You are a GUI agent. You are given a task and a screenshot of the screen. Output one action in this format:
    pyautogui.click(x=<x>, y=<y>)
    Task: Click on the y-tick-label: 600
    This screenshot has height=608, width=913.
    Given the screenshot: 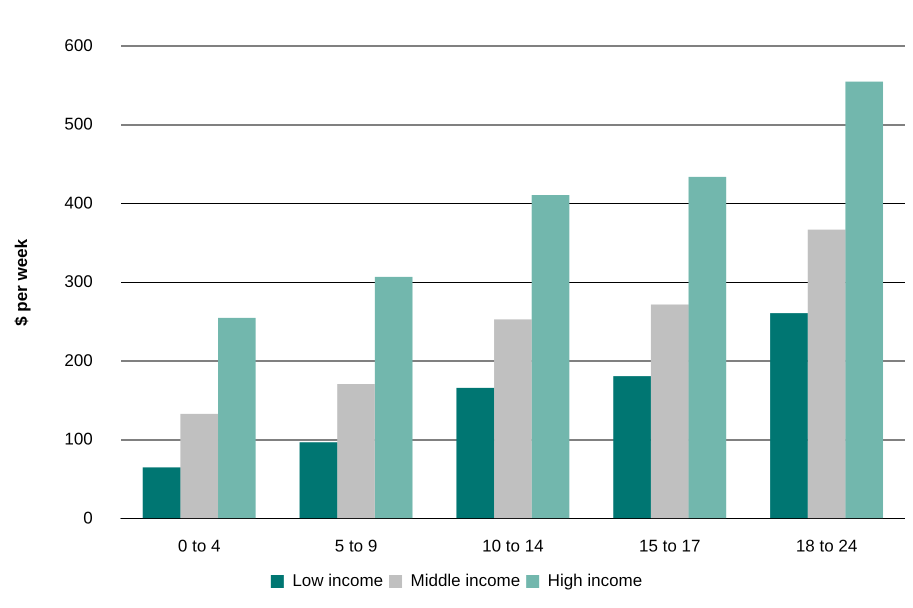 What is the action you would take?
    pyautogui.click(x=78, y=45)
    